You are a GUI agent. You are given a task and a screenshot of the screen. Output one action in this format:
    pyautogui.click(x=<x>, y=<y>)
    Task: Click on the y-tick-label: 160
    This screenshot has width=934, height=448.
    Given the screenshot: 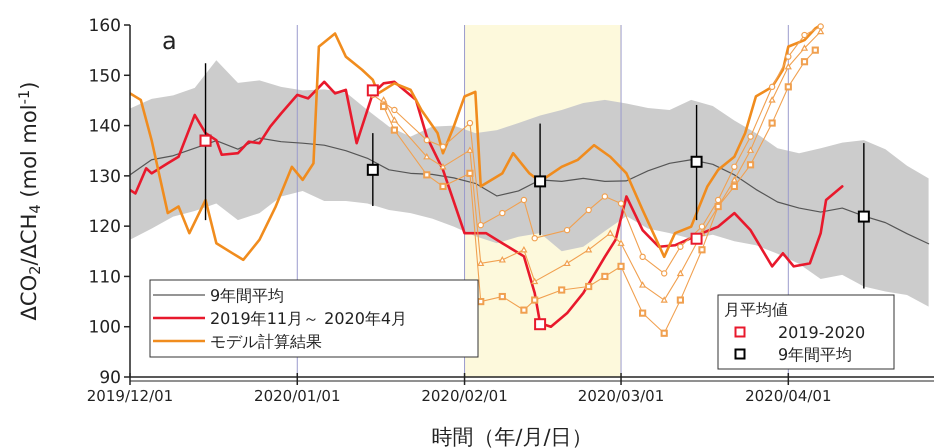 What is the action you would take?
    pyautogui.click(x=104, y=26)
    